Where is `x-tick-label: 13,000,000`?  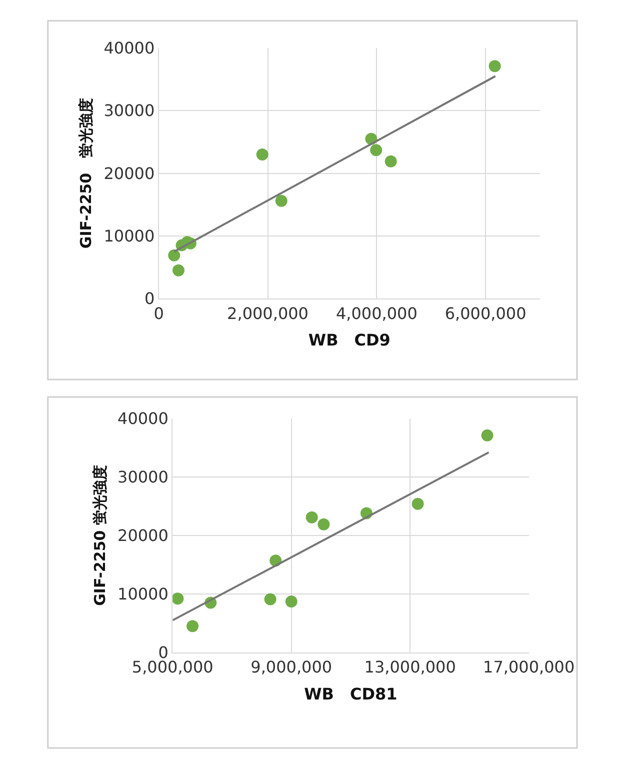
x-tick-label: 13,000,000 is located at coordinates (410, 667).